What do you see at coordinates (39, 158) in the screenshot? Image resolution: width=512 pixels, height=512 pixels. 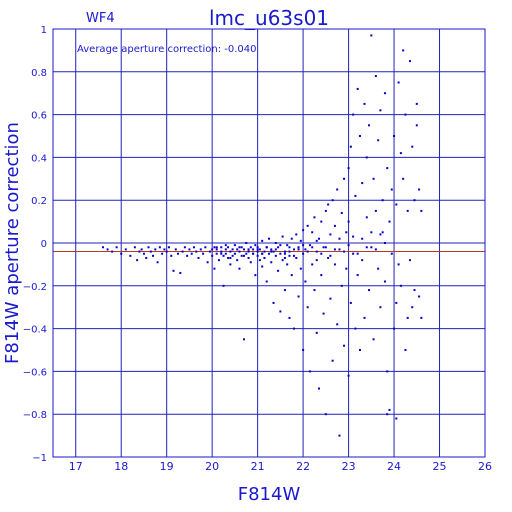 I see `y-tick-label: 0.4` at bounding box center [39, 158].